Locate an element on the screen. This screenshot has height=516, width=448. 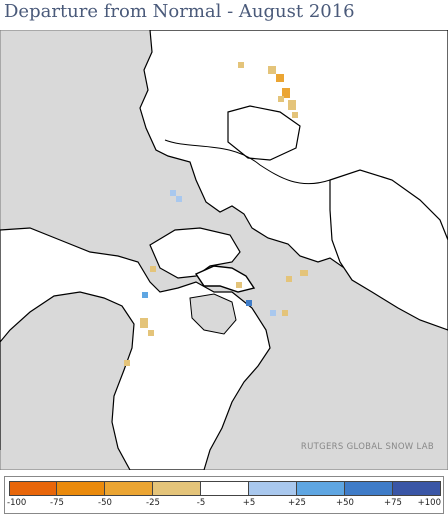
legend-bar is located at coordinates (225, 488).